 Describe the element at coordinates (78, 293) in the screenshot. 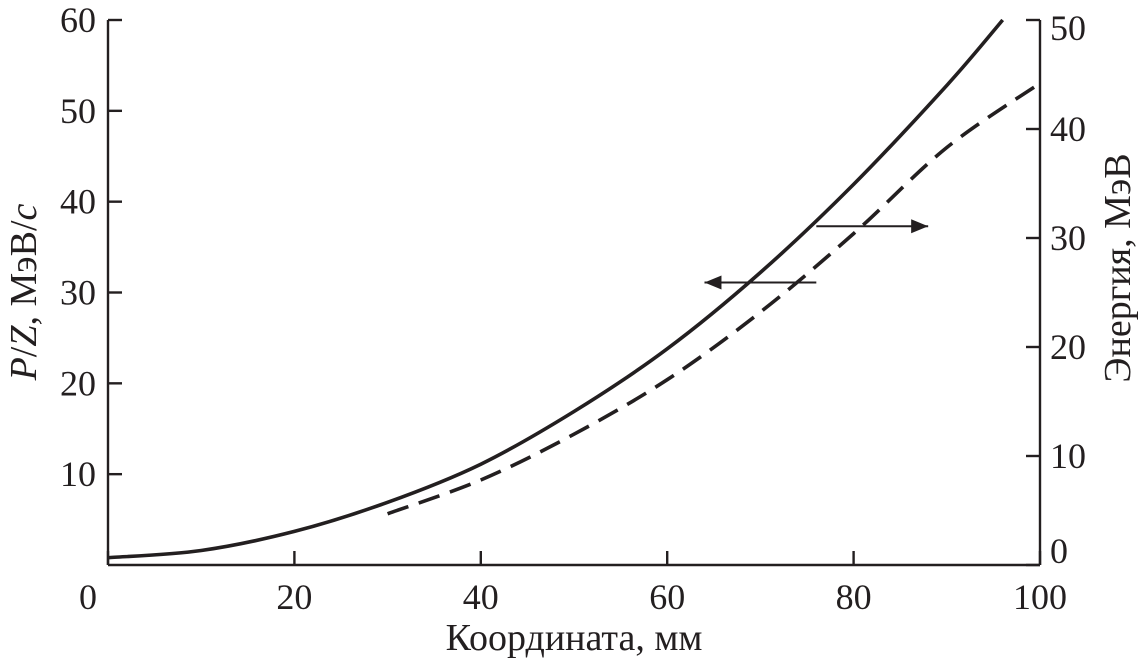

I see `y-left-tick-label: 30` at that location.